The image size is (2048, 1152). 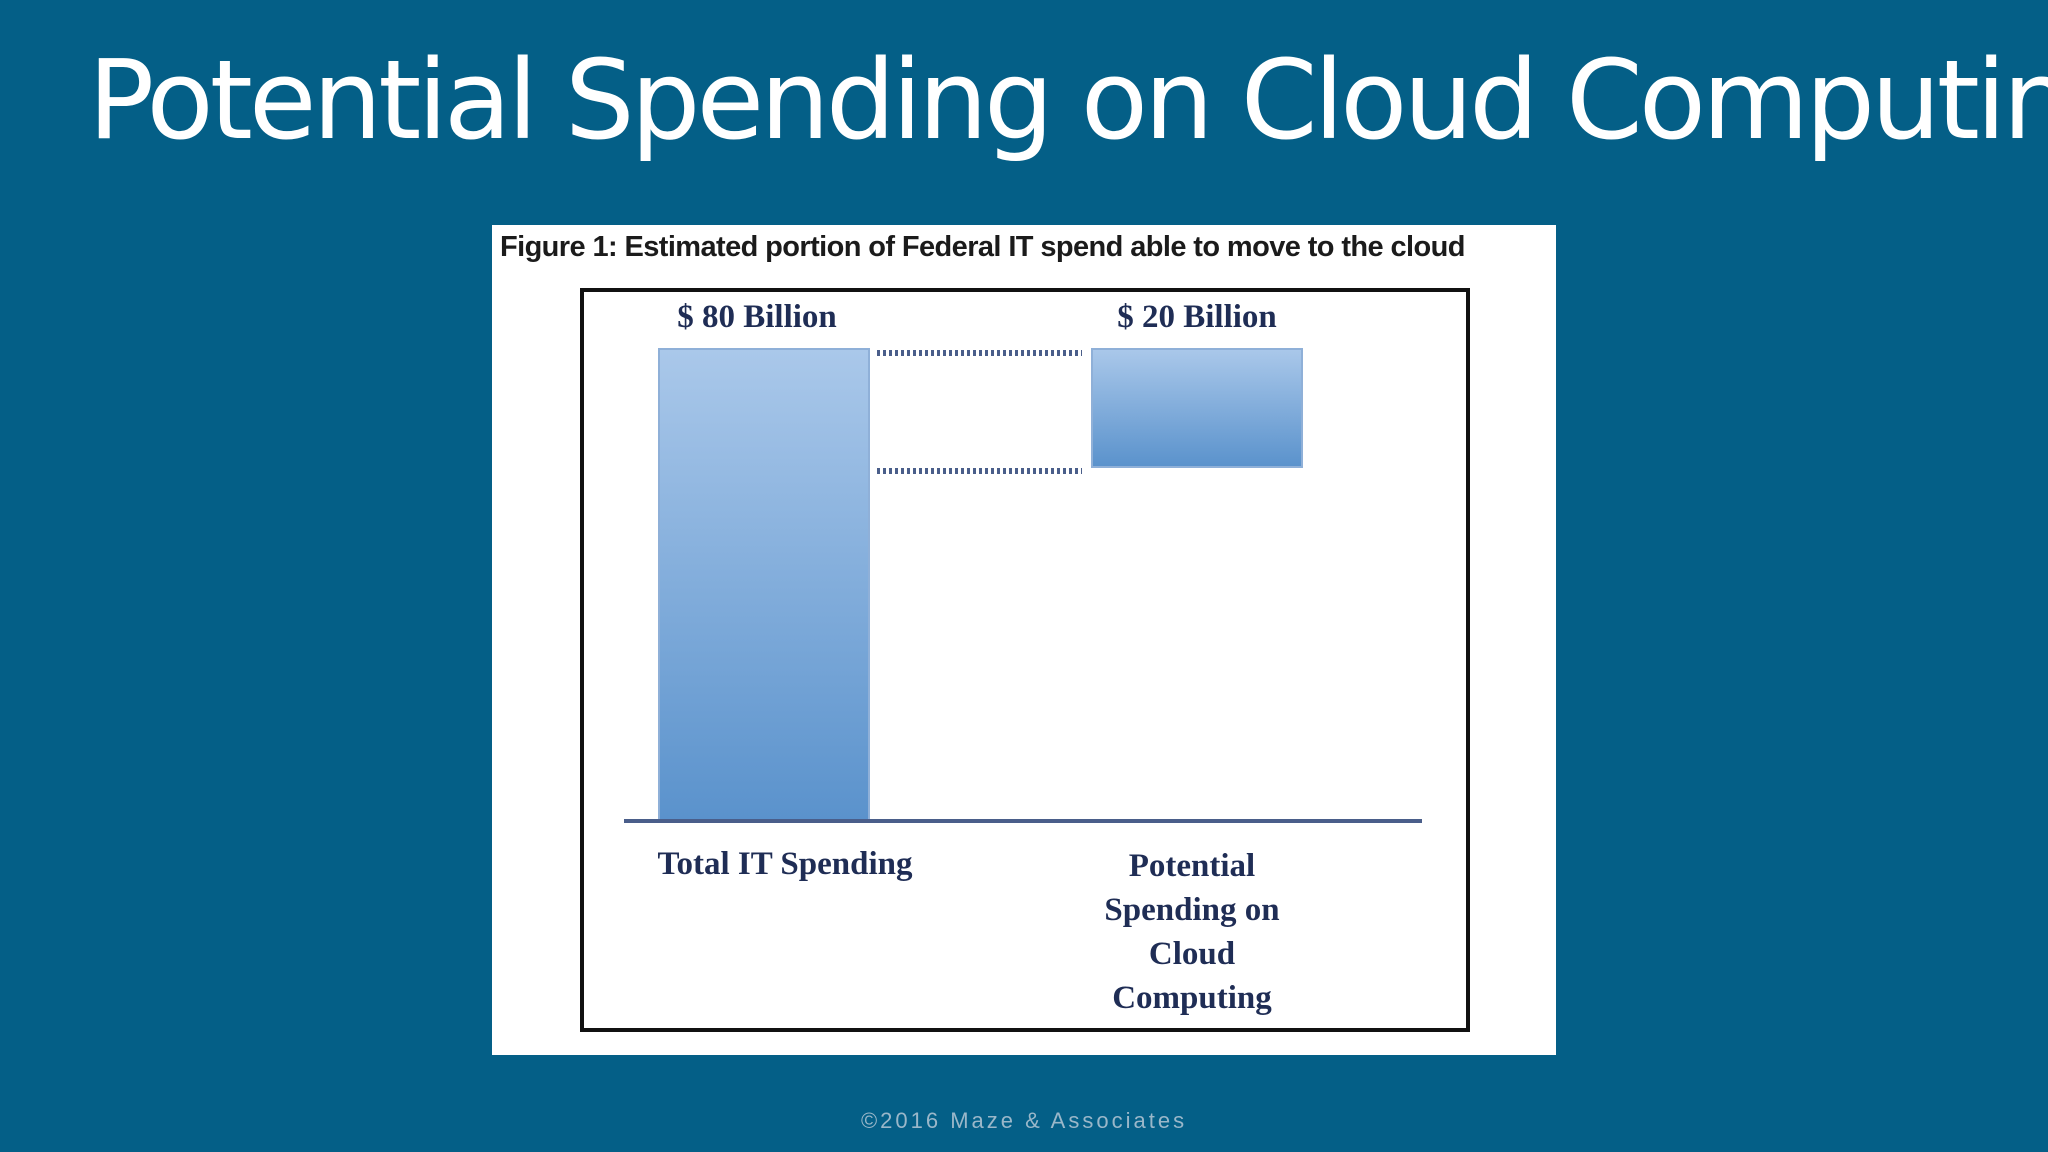 I want to click on category-label-2-line-3: Cloud, so click(x=1192, y=954).